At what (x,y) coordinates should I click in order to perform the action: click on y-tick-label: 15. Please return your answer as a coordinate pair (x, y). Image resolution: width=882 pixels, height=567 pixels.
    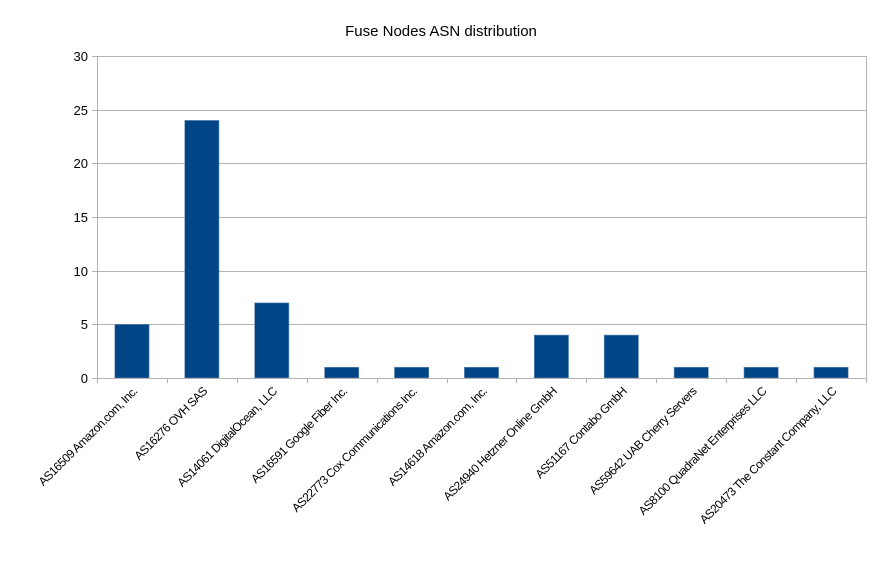
    Looking at the image, I should click on (81, 217).